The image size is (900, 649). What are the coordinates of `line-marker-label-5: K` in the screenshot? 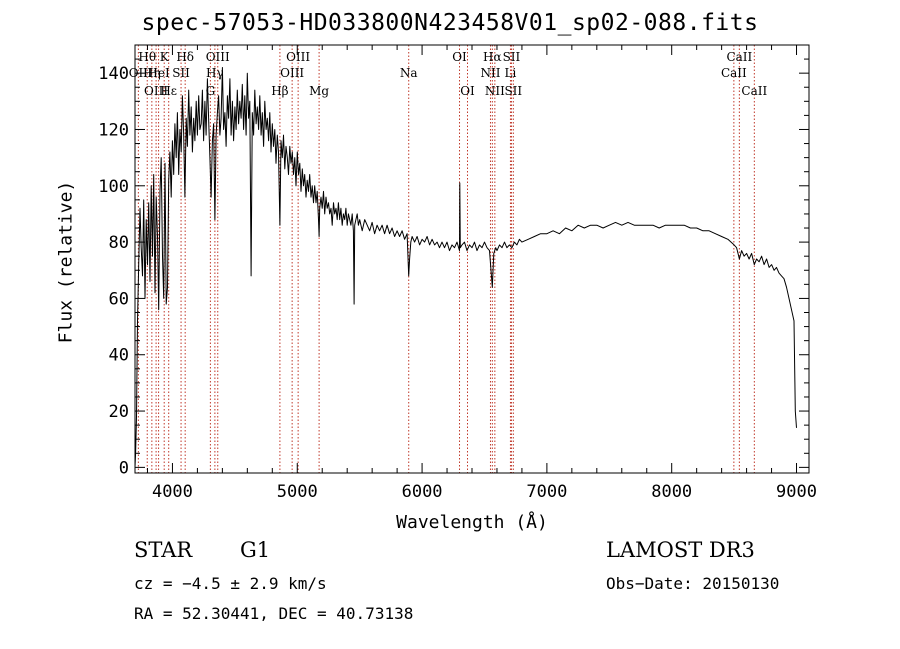 It's located at (165, 57).